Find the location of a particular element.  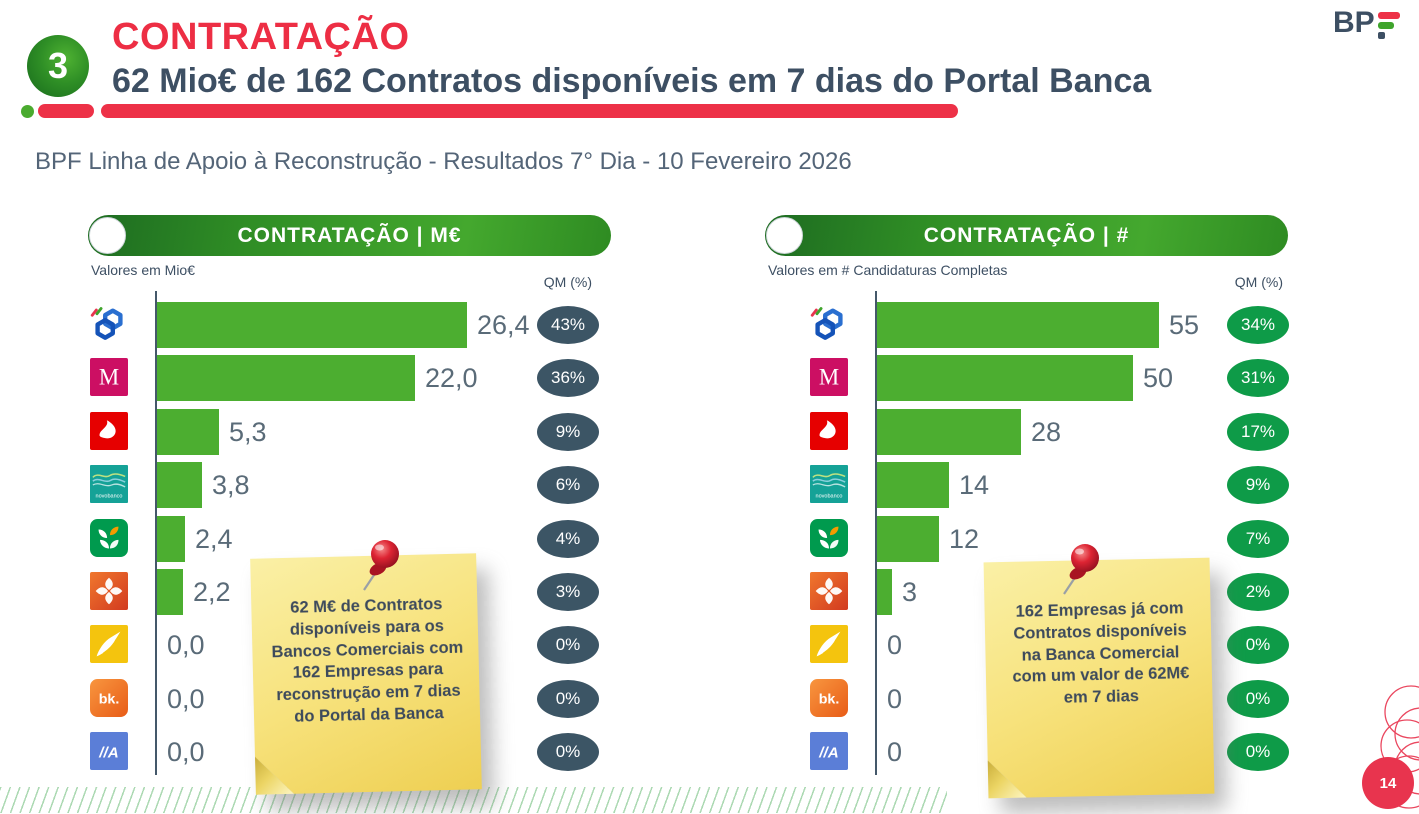

section-number-badge: 3 is located at coordinates (58, 66).